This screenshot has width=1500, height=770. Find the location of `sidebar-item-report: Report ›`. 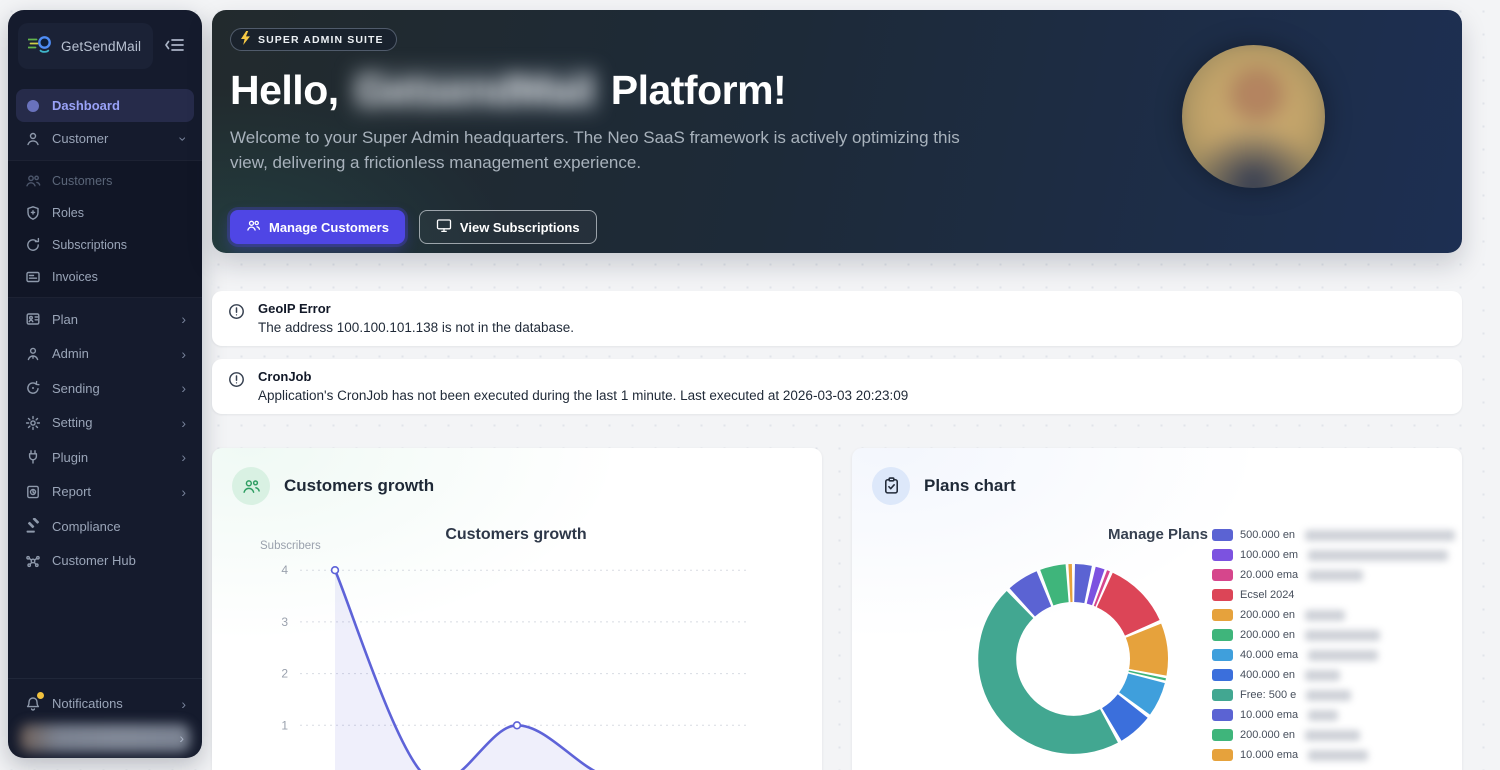

sidebar-item-report: Report › is located at coordinates (105, 492).